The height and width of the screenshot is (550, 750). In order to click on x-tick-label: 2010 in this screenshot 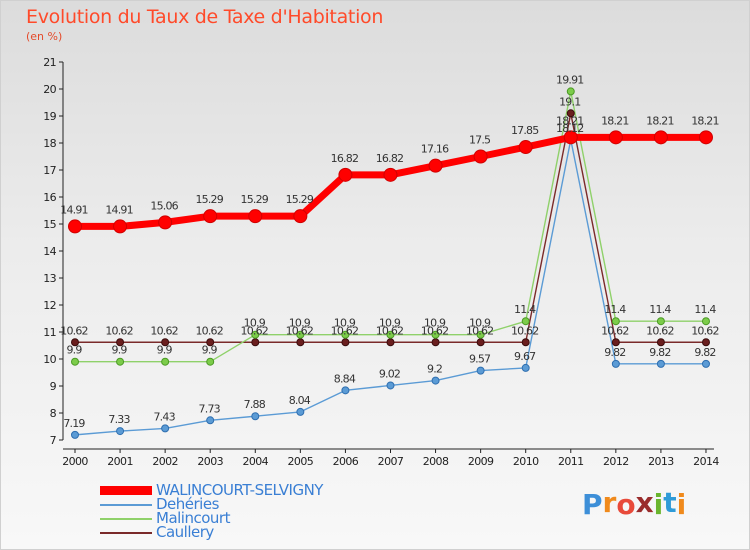, I will do `click(526, 461)`.